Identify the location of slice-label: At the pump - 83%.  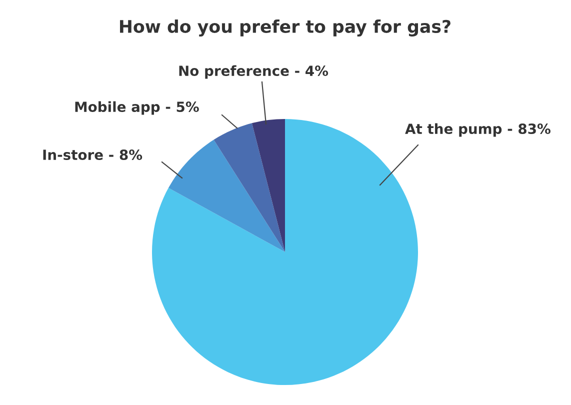
(477, 130).